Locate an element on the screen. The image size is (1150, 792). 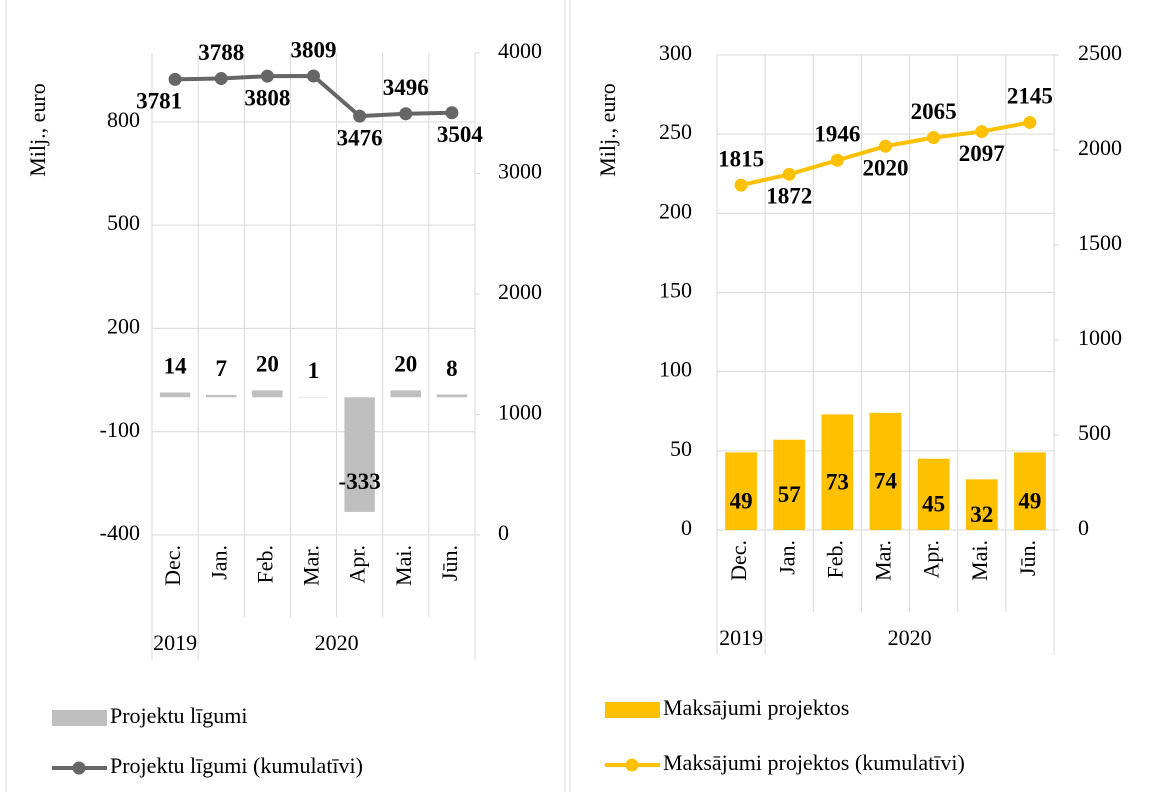
y2-tick-label: 1500 is located at coordinates (1100, 242).